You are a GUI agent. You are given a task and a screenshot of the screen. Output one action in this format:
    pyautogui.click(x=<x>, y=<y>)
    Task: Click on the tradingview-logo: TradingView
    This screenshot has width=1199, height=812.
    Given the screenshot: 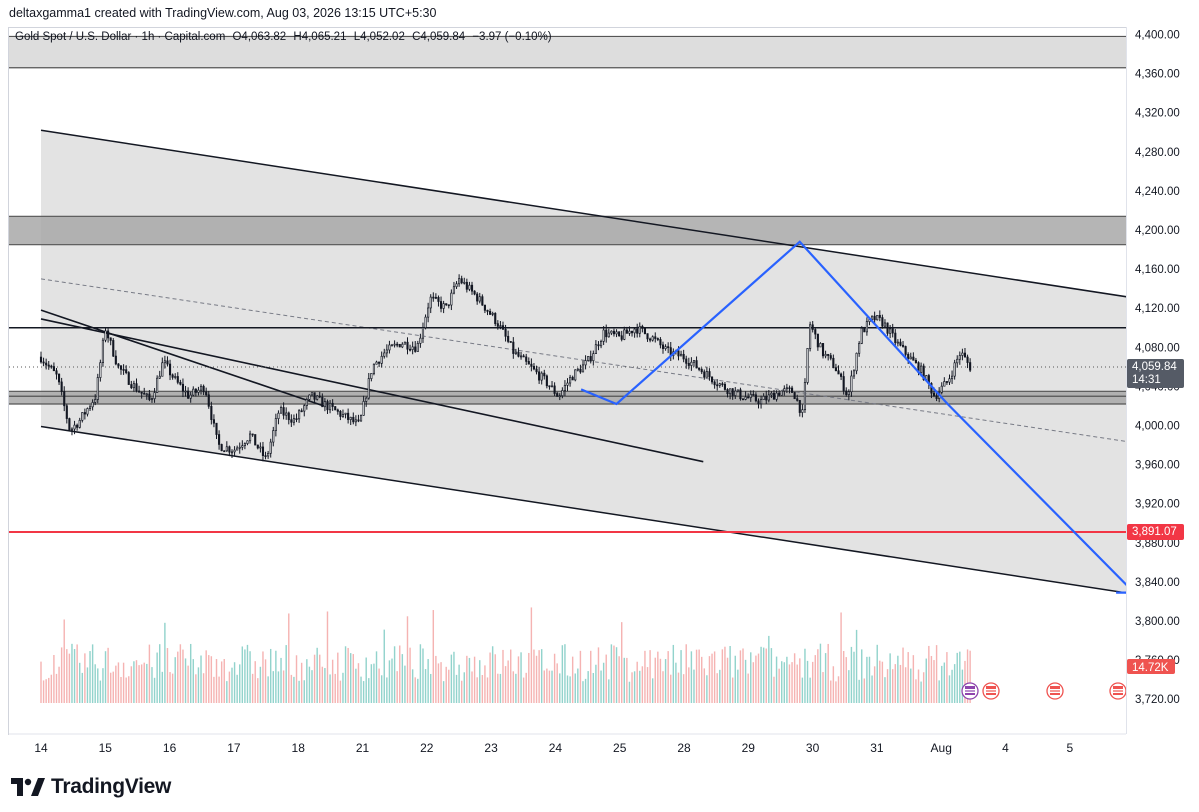 What is the action you would take?
    pyautogui.click(x=91, y=787)
    